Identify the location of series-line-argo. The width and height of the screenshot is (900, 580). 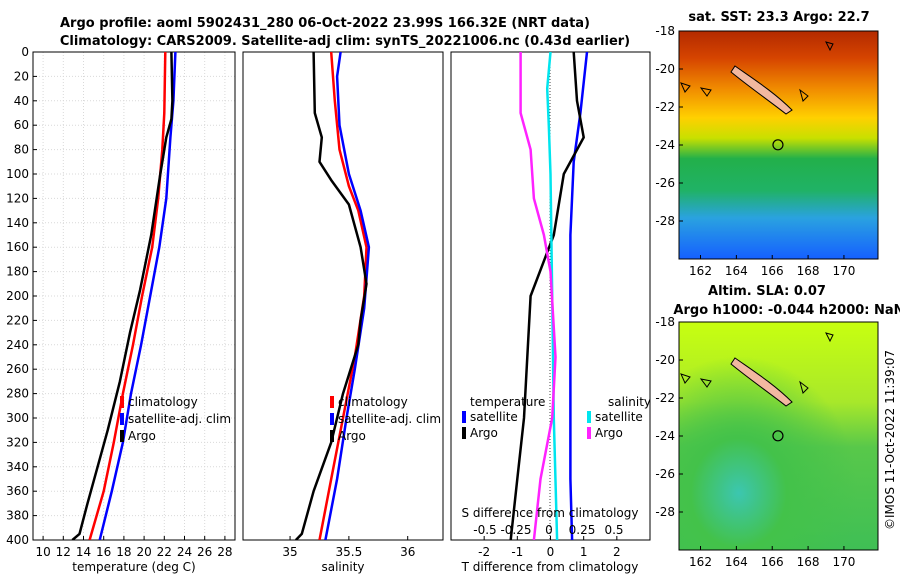
(122, 296).